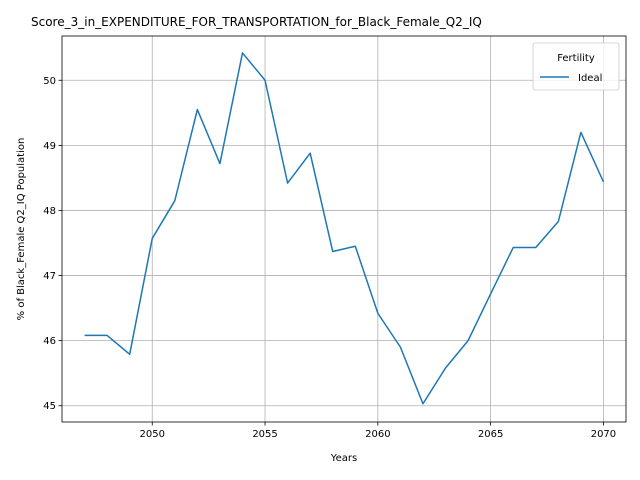  I want to click on x-tick-label: 2070, so click(603, 434).